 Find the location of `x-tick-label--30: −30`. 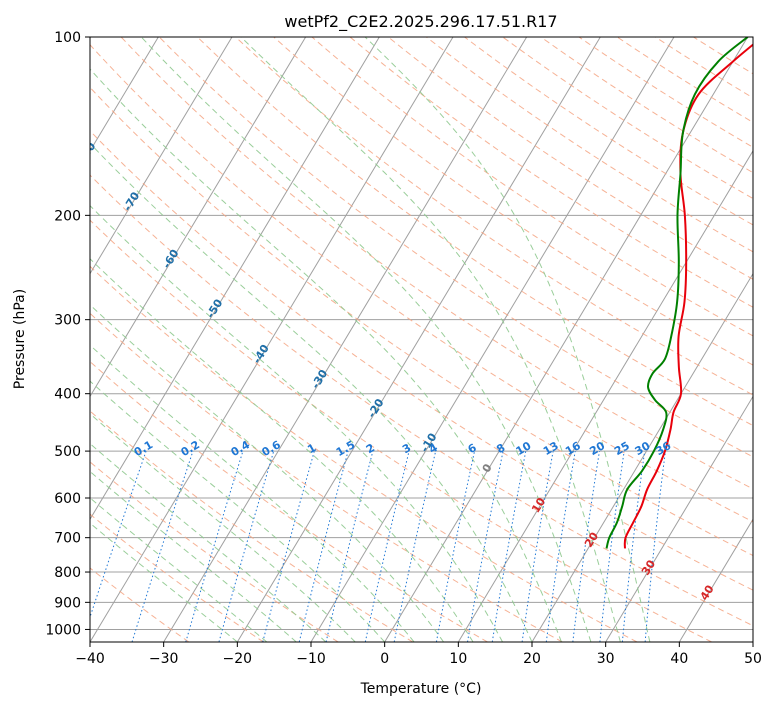

x-tick-label--30: −30 is located at coordinates (164, 659).